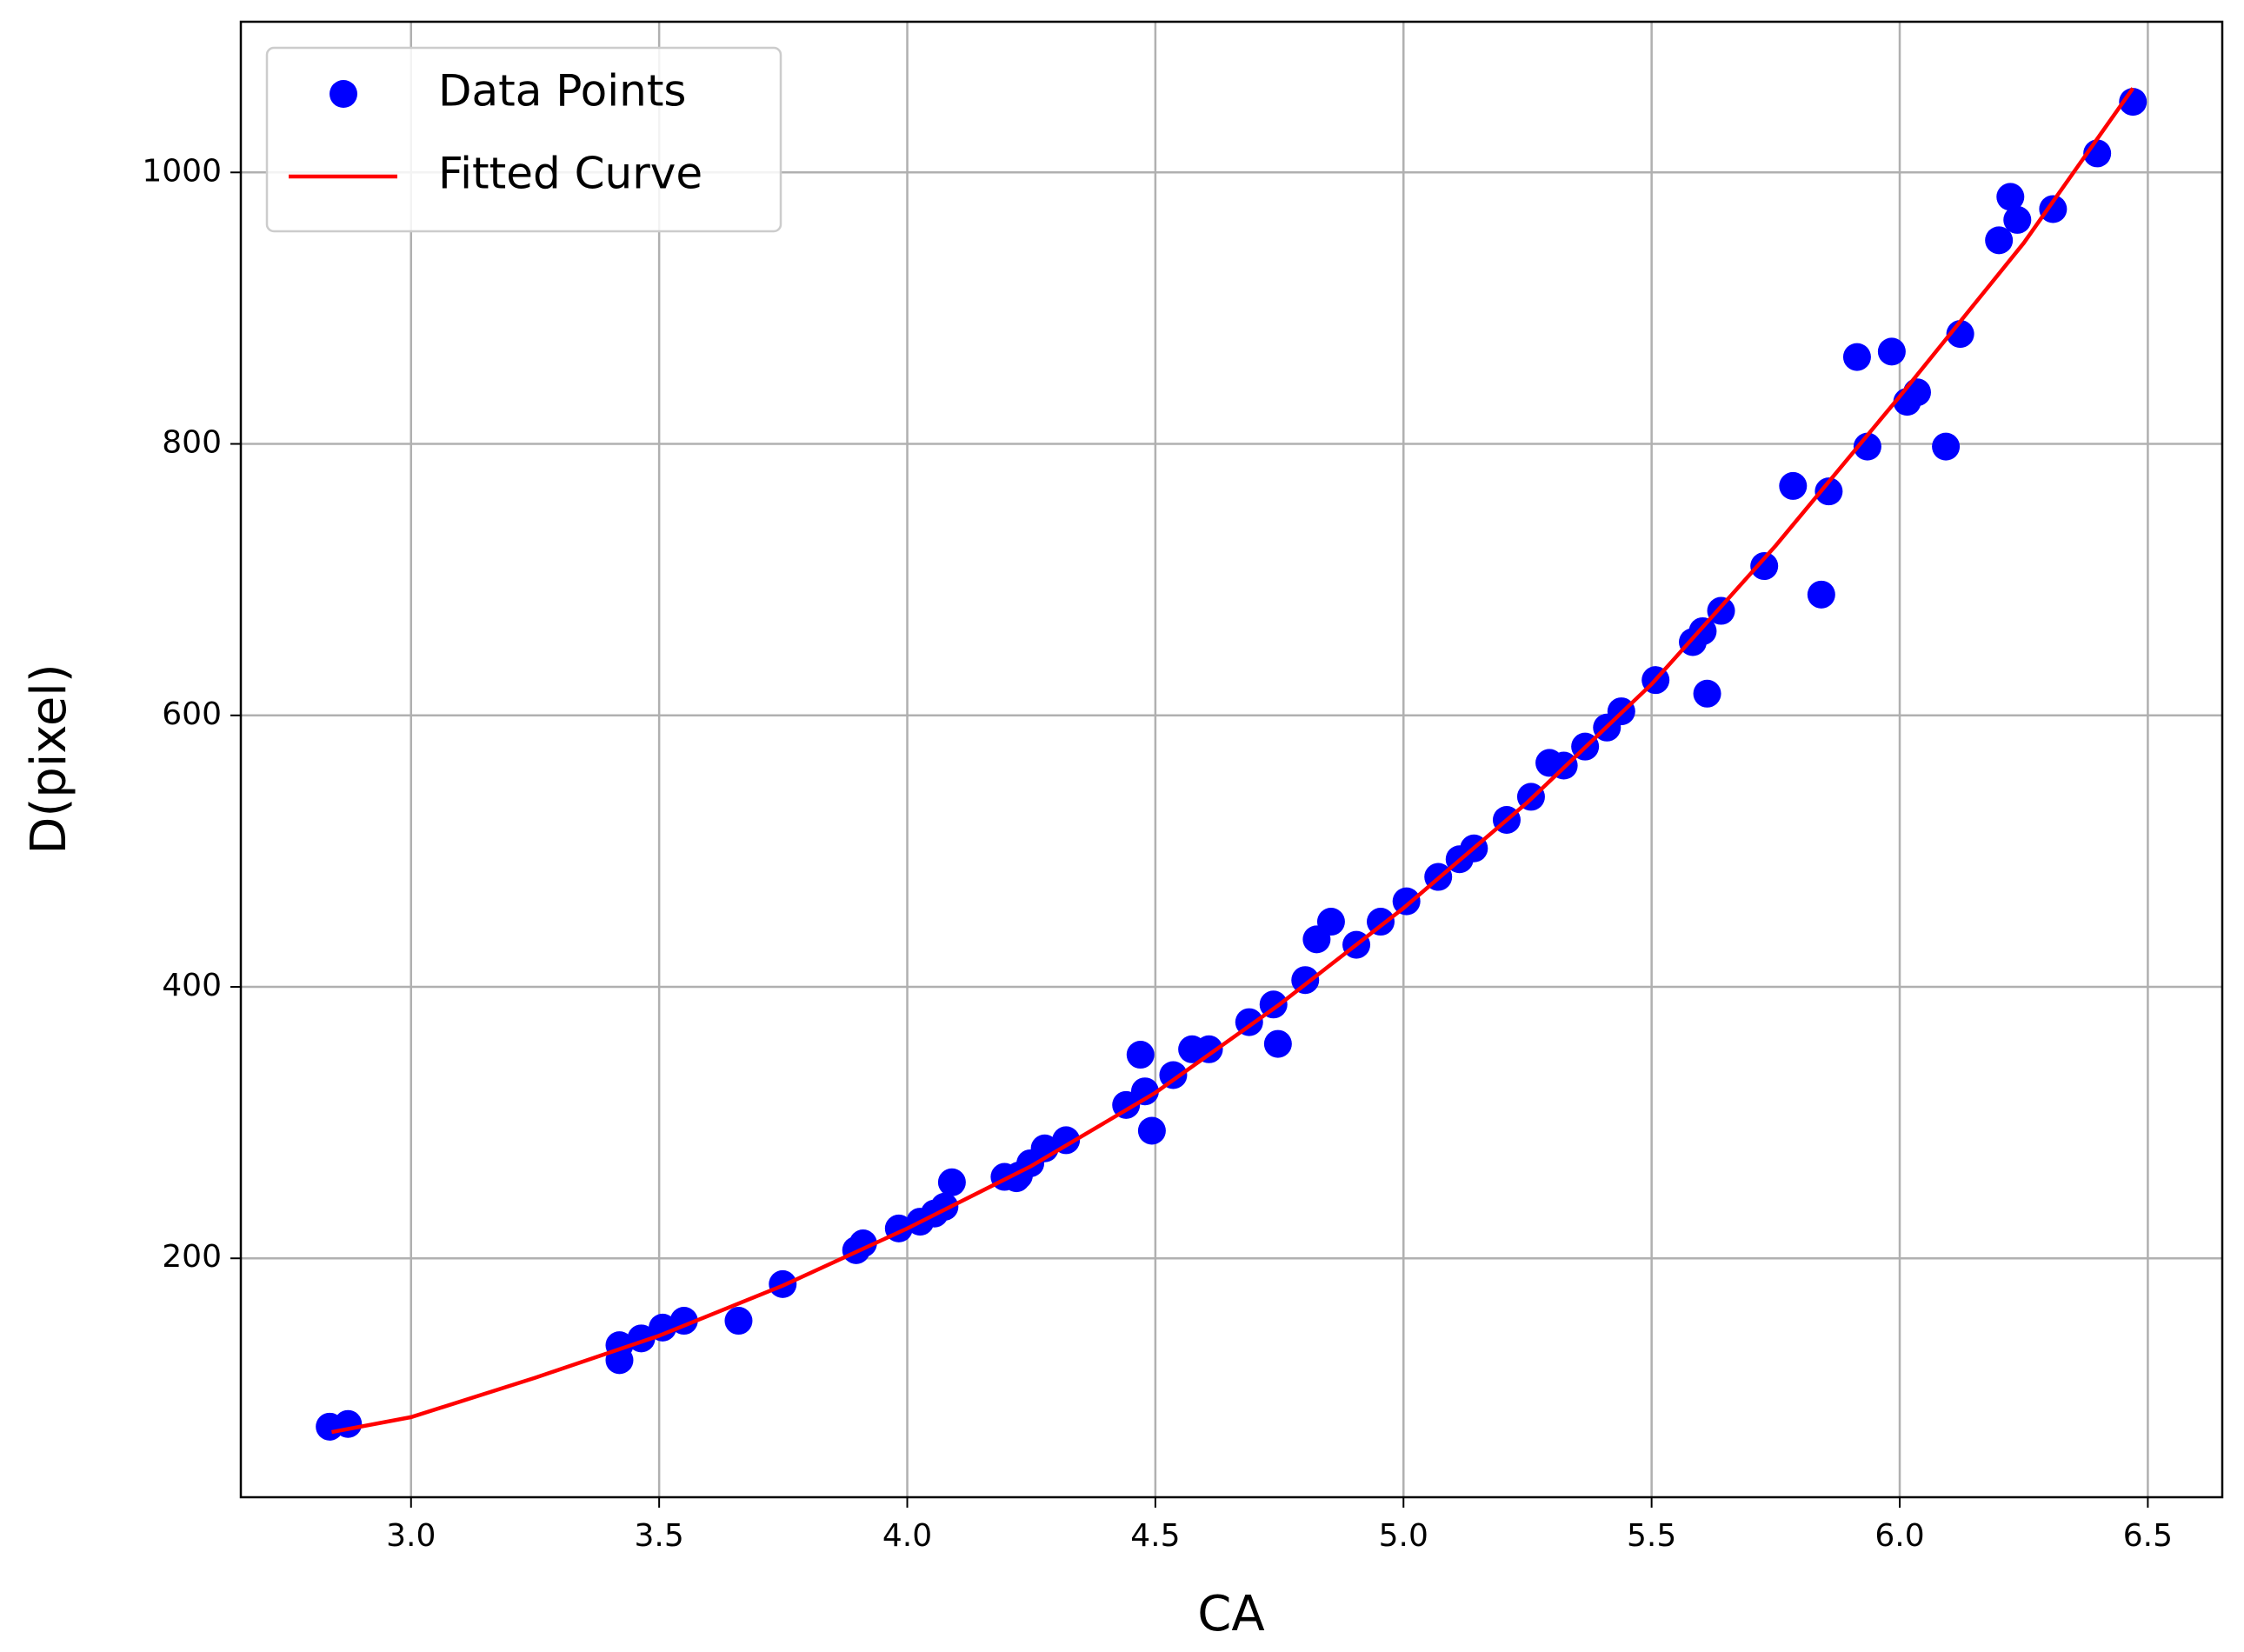 Image resolution: width=2244 pixels, height=1652 pixels. Describe the element at coordinates (192, 985) in the screenshot. I see `y-tick-label: 400` at that location.